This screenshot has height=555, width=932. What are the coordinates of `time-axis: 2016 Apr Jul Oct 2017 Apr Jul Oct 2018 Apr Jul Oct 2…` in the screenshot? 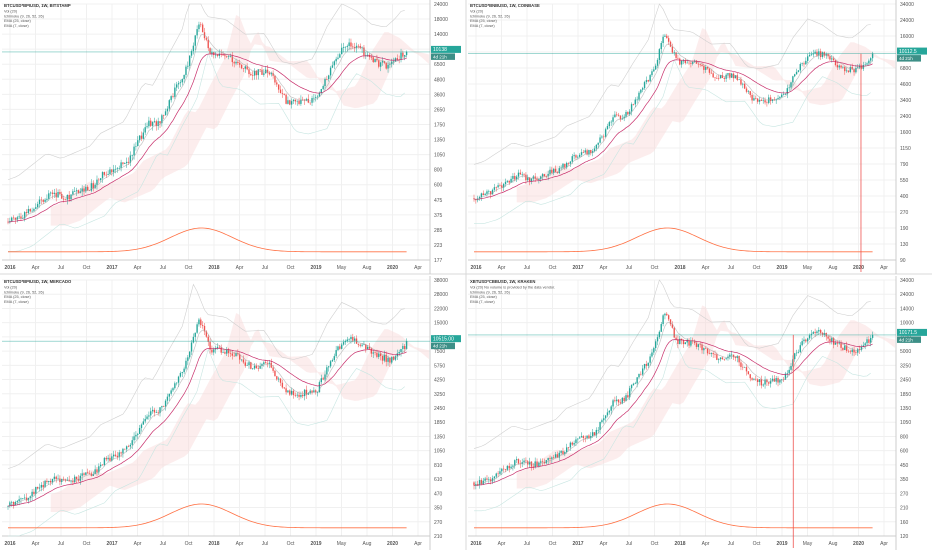 It's located at (213, 268).